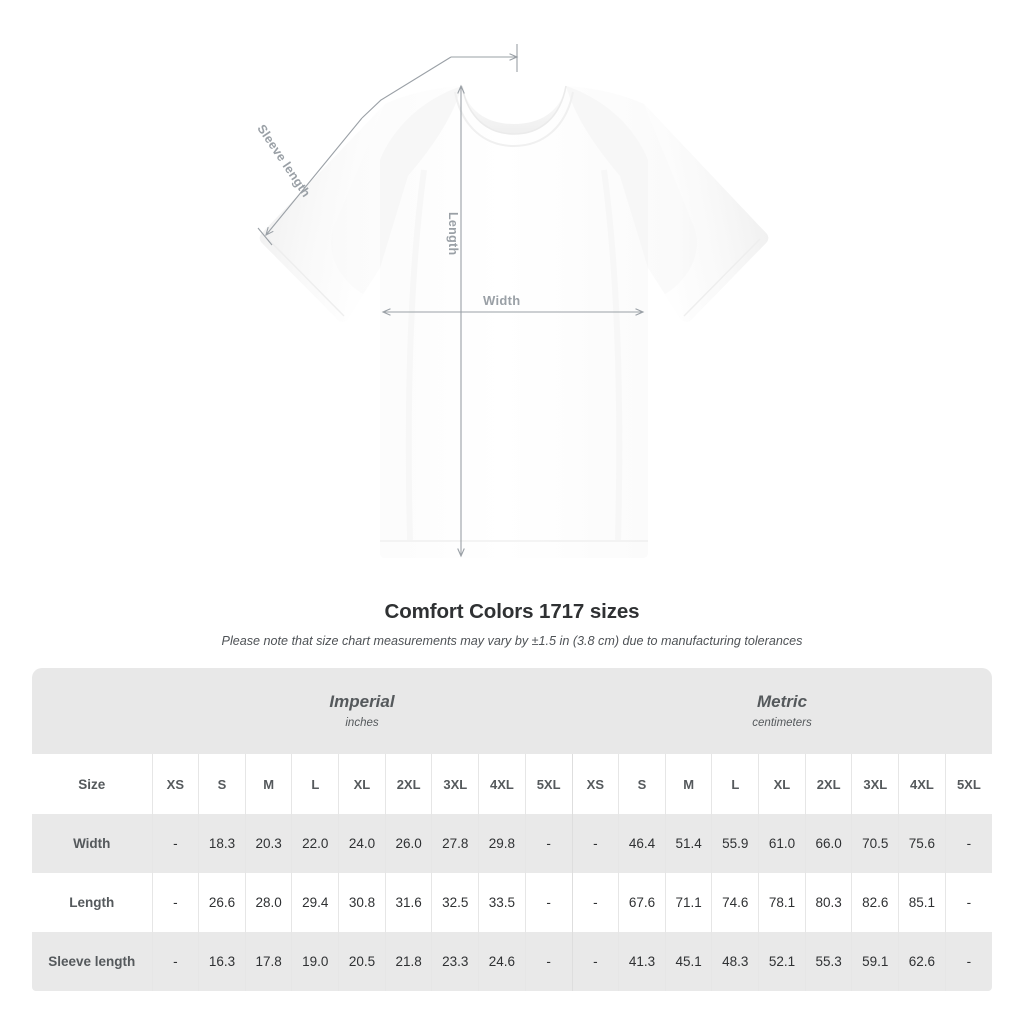 The image size is (1024, 1024). I want to click on size-header-imperial-s: S, so click(222, 784).